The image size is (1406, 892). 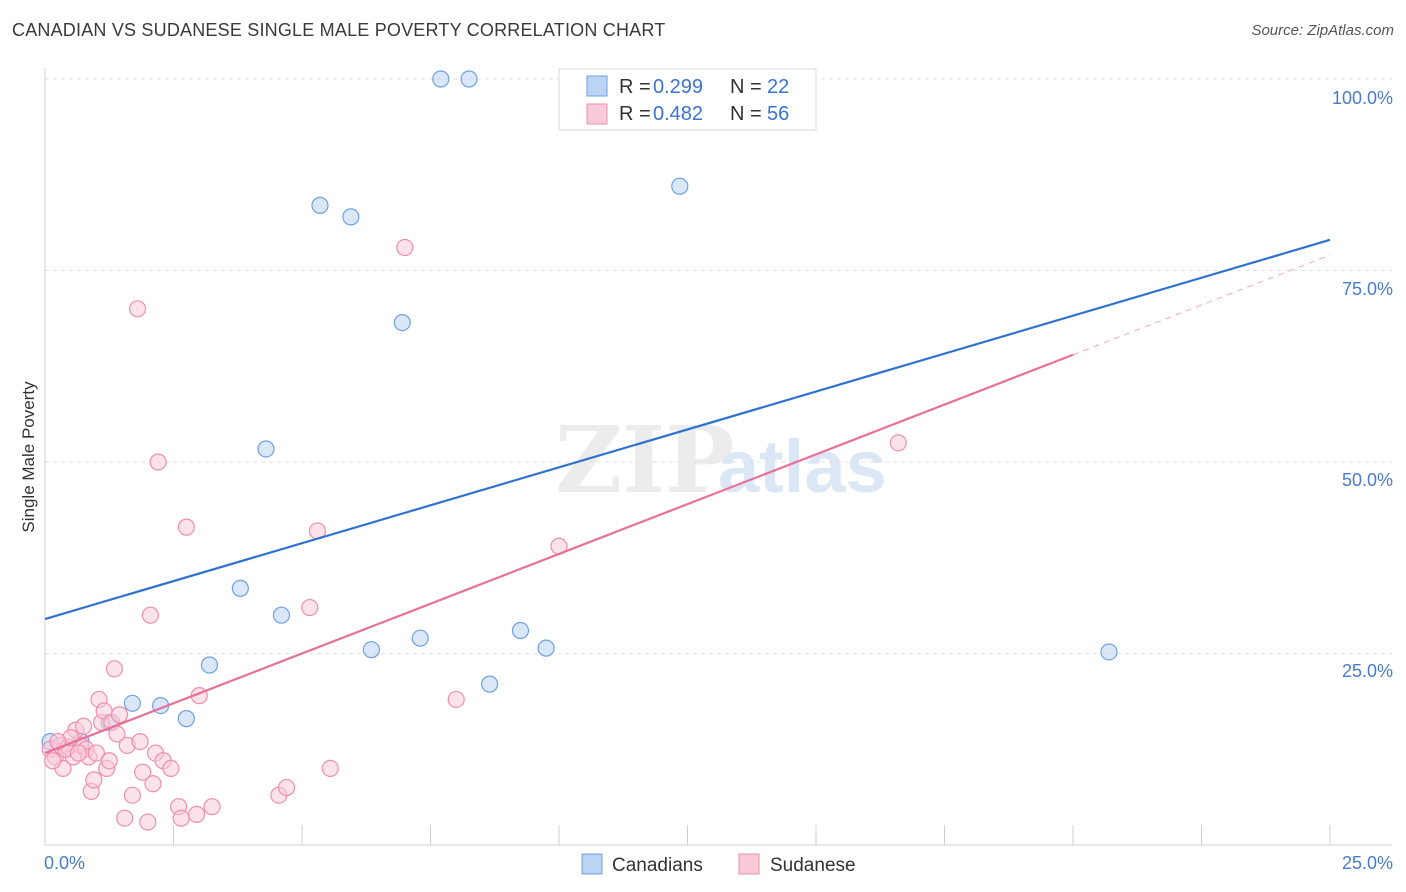 What do you see at coordinates (1367, 480) in the screenshot?
I see `y-tick-label-50: 50.0%` at bounding box center [1367, 480].